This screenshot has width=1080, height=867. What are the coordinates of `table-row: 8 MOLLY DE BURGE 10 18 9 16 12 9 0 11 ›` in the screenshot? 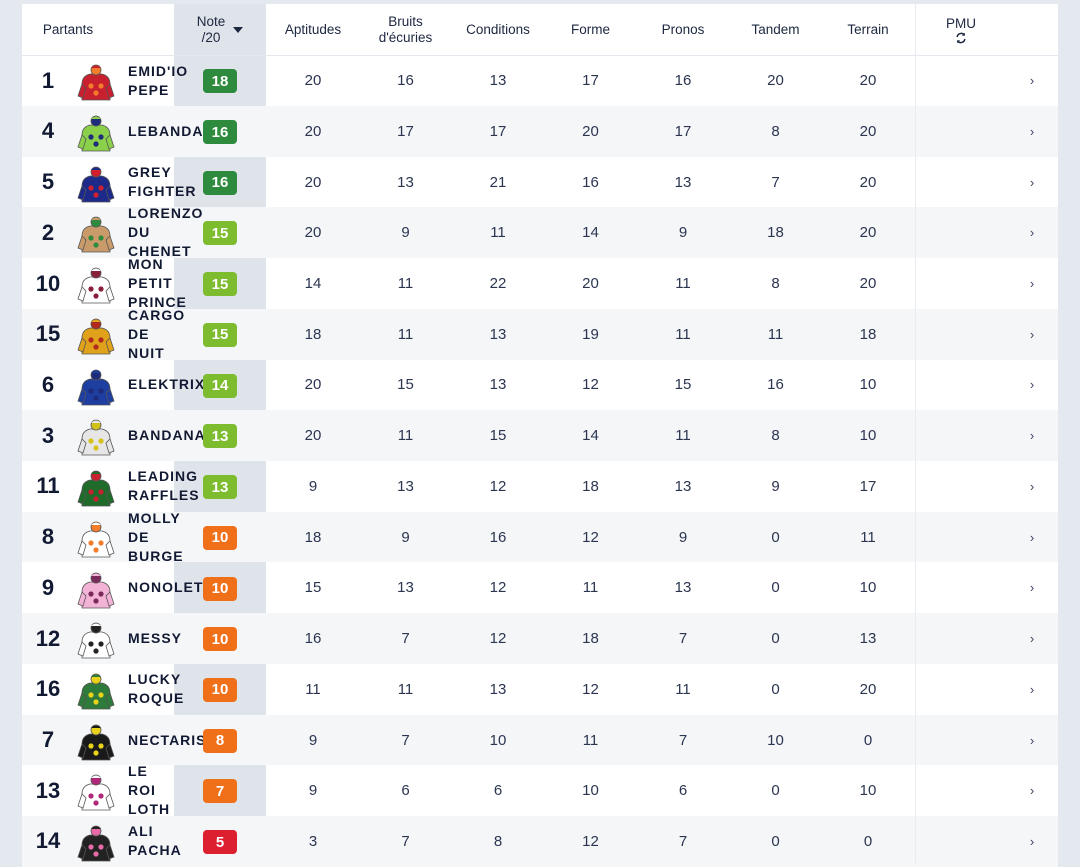 It's located at (540, 536).